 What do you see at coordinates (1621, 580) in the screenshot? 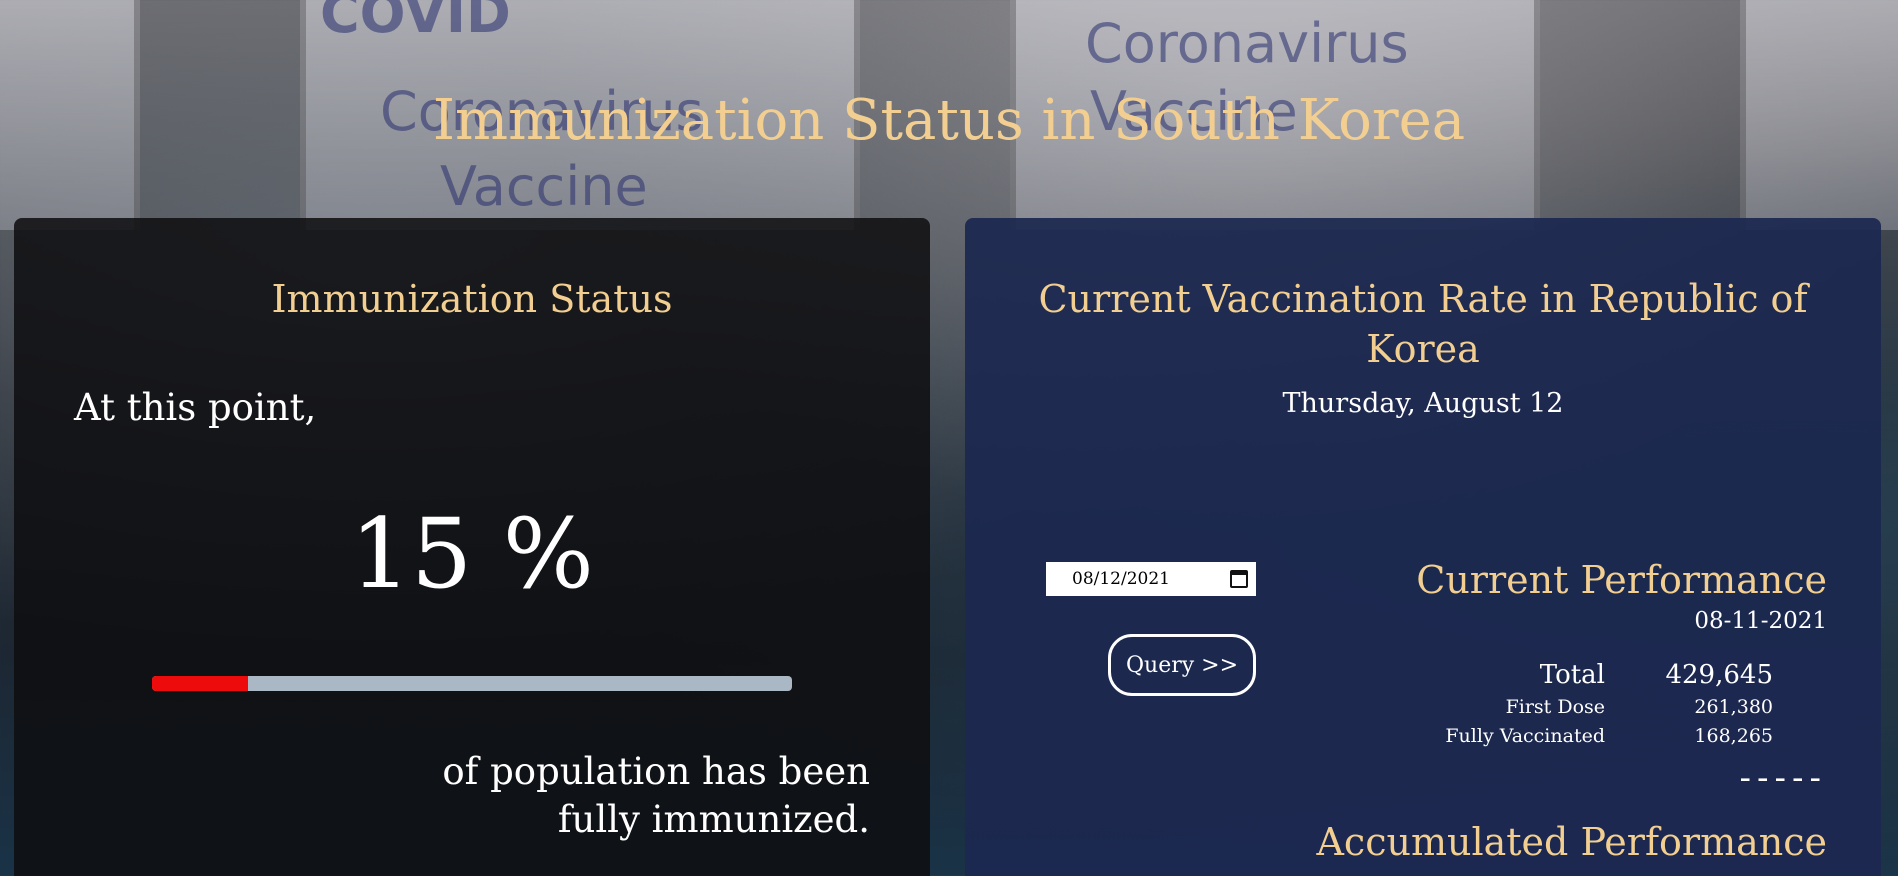
I see `current-performance-title: Current Performance` at bounding box center [1621, 580].